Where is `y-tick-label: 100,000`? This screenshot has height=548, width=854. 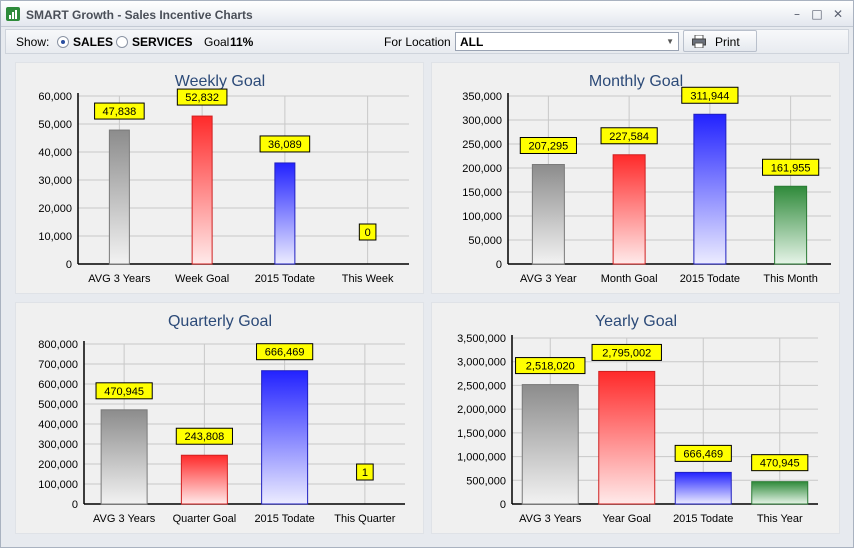
y-tick-label: 100,000 is located at coordinates (58, 485).